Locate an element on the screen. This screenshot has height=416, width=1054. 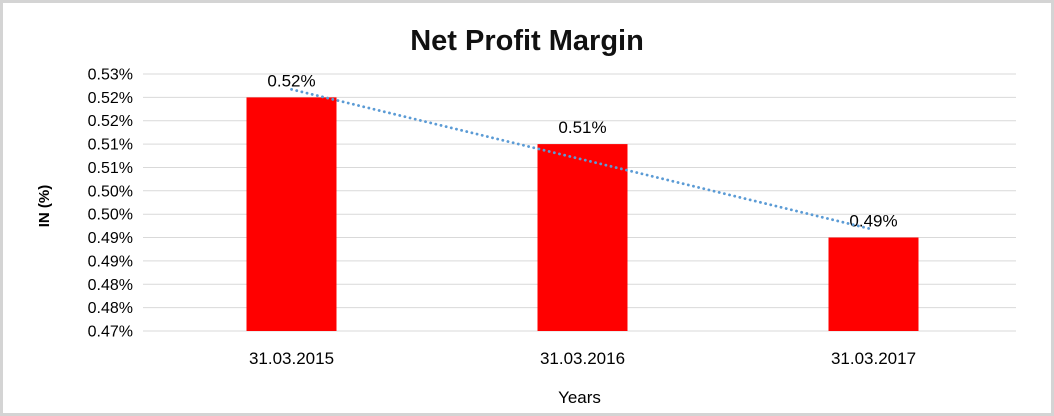
x-tick-label: 31.03.2016 is located at coordinates (582, 358).